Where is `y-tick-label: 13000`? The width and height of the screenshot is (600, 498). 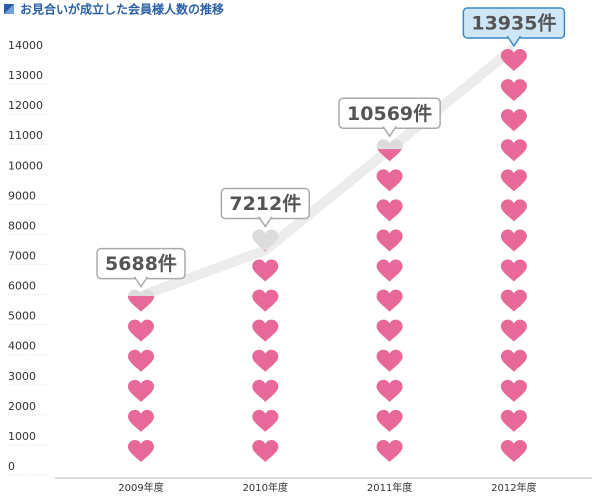 y-tick-label: 13000 is located at coordinates (25, 75).